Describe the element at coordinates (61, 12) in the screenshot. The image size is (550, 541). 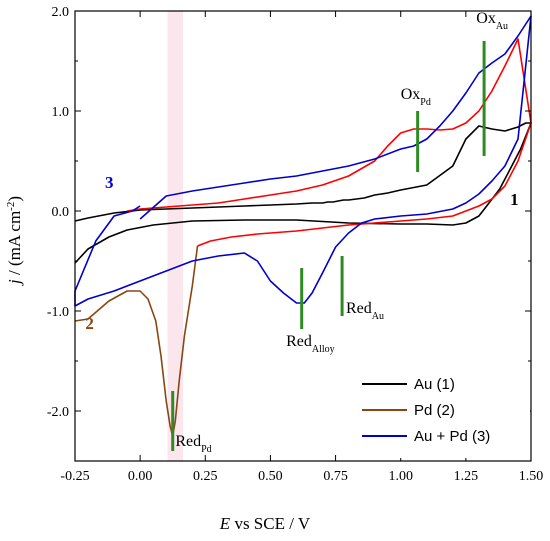
I see `y-tick-label: 2.0` at that location.